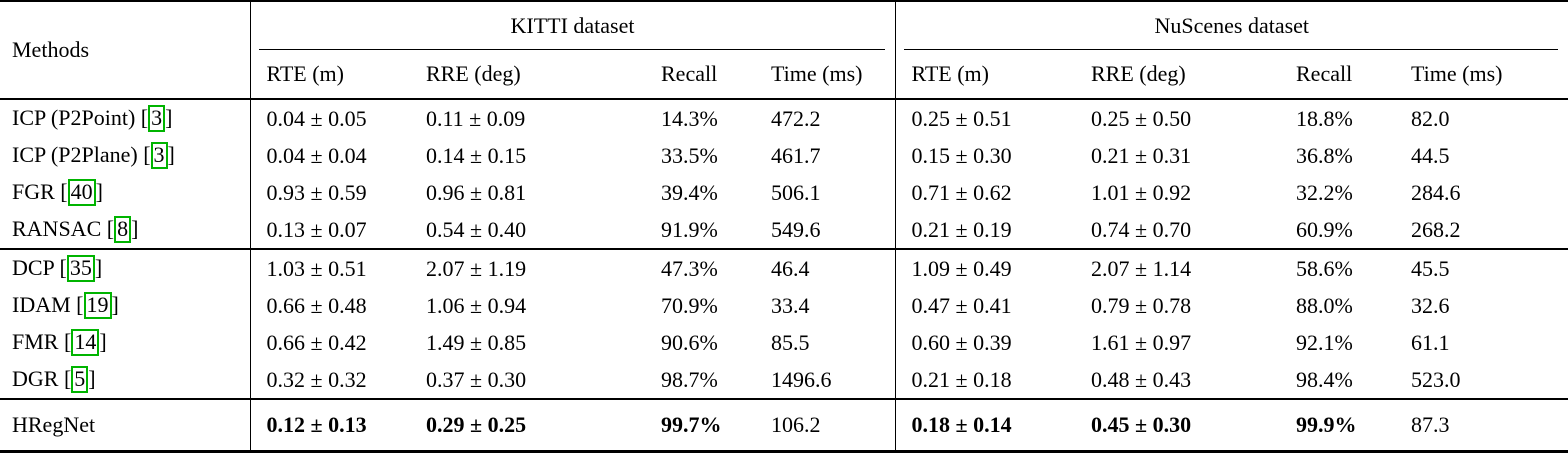 The height and width of the screenshot is (454, 1568). What do you see at coordinates (984, 425) in the screenshot?
I see `value-cell: 0.18 ± 0.14` at bounding box center [984, 425].